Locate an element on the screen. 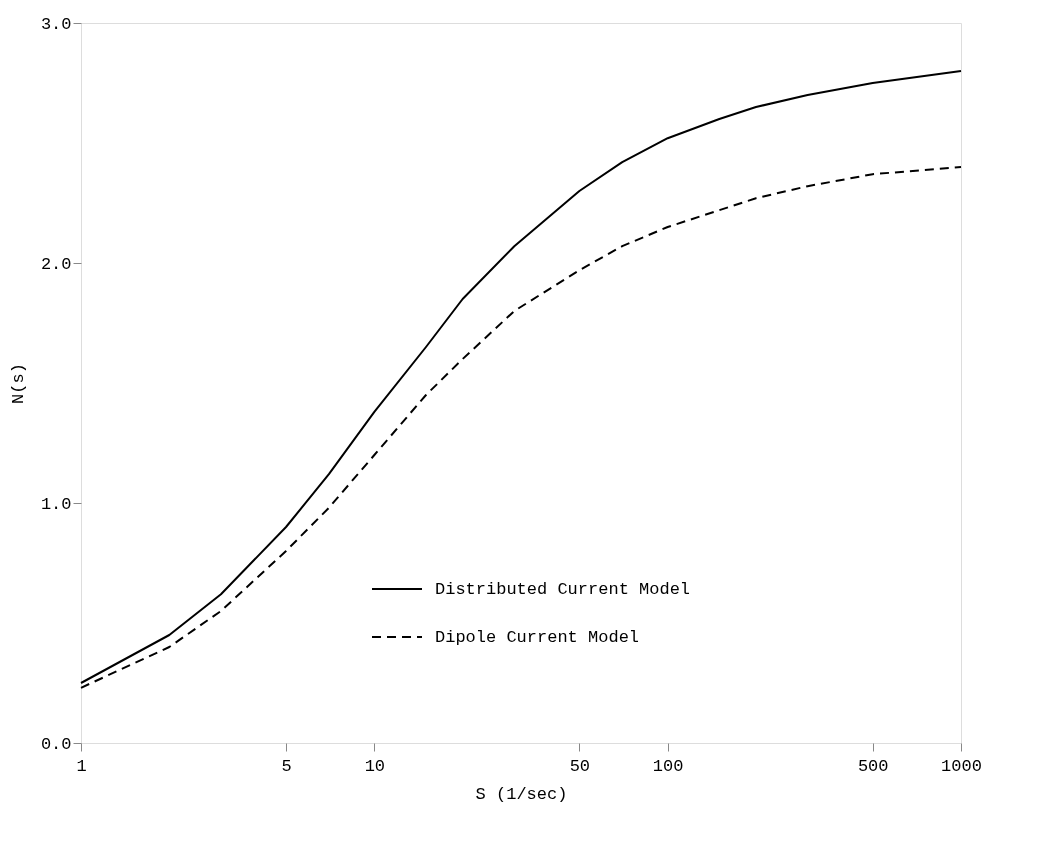  x-axis-title: S (1/sec) is located at coordinates (521, 794).